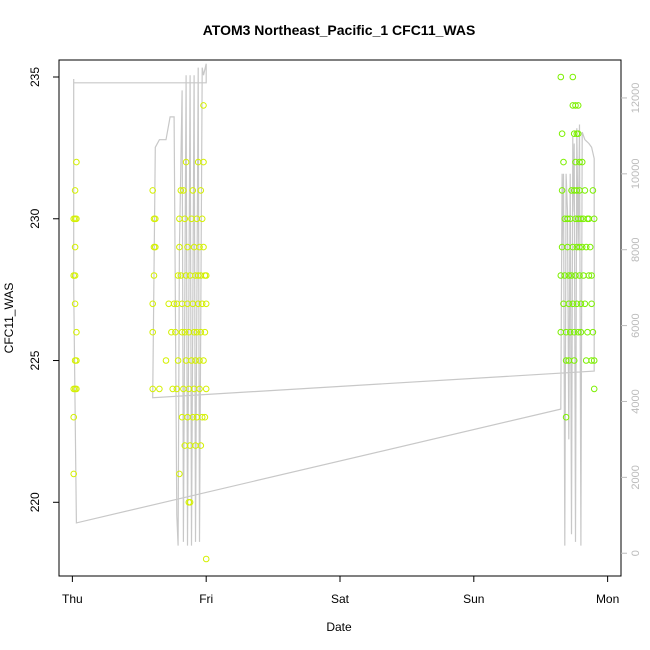  What do you see at coordinates (339, 30) in the screenshot?
I see `chart-title: ATOM3 Northeast_Pacific_1 CFC11_WAS` at bounding box center [339, 30].